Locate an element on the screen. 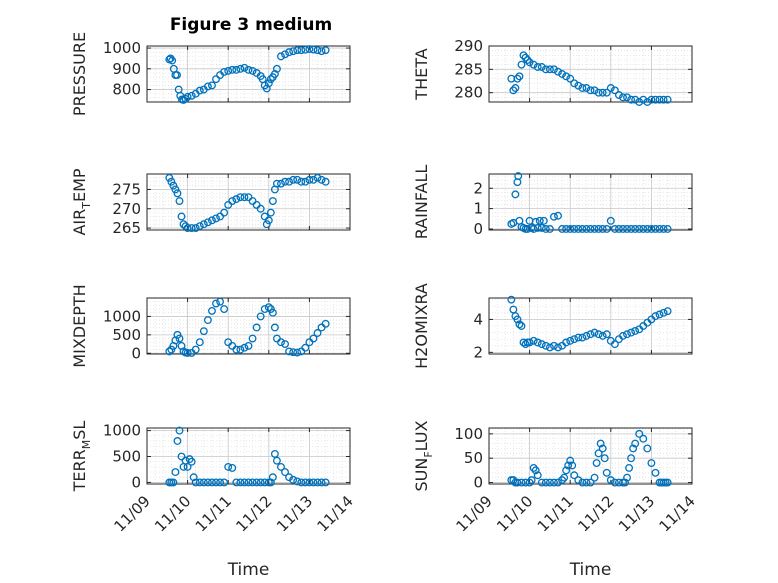 This screenshot has width=778, height=583. x-tick-label: 11/12 is located at coordinates (595, 513).